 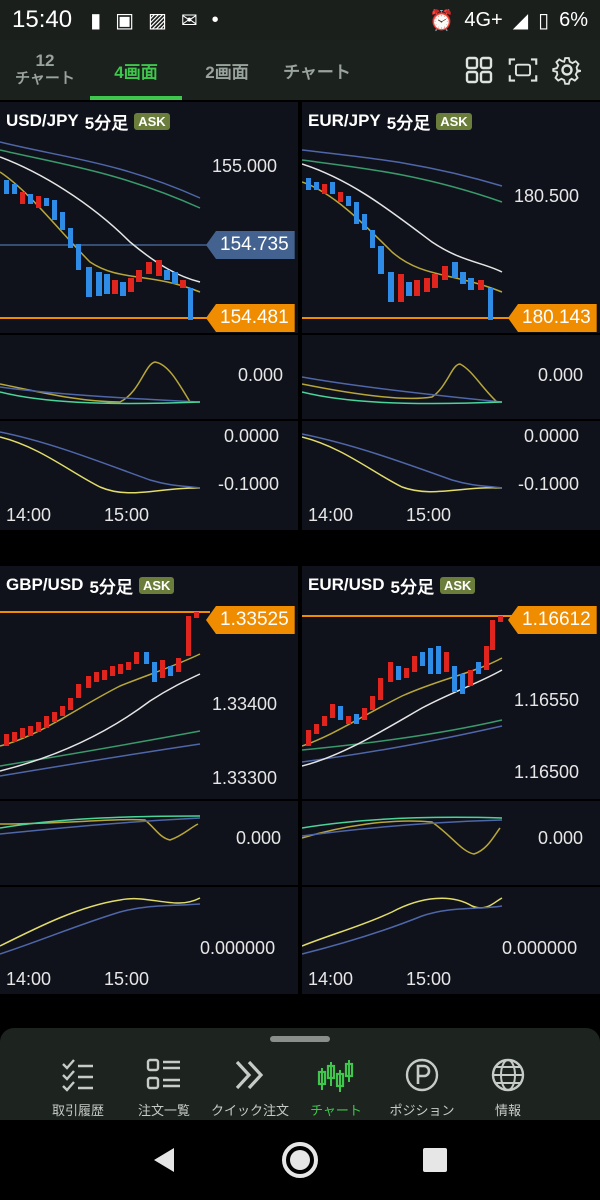 What do you see at coordinates (245, 704) in the screenshot?
I see `price-label: 1.33400` at bounding box center [245, 704].